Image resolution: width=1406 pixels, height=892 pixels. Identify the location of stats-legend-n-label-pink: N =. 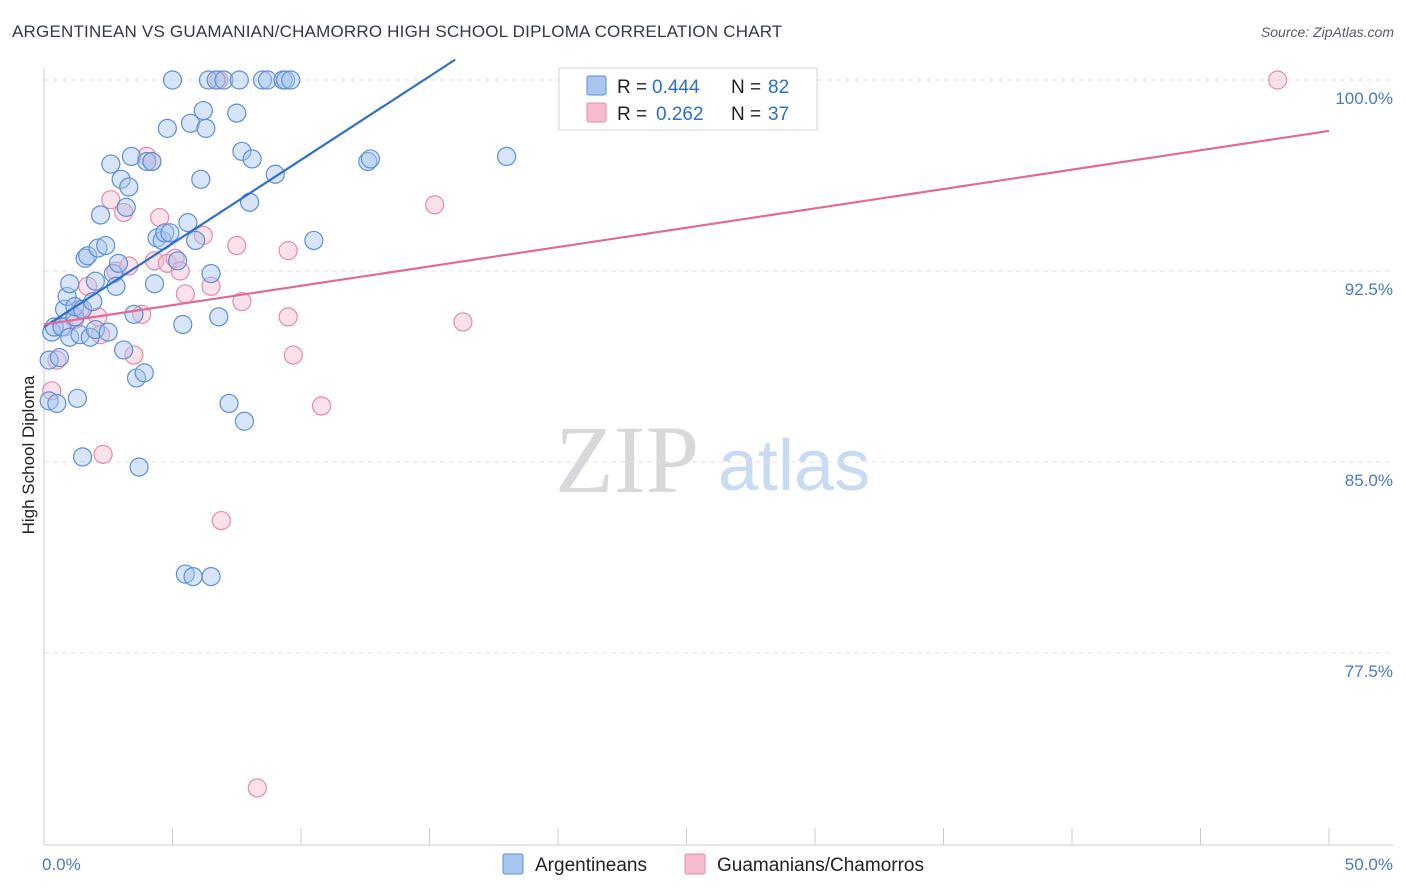
(746, 114).